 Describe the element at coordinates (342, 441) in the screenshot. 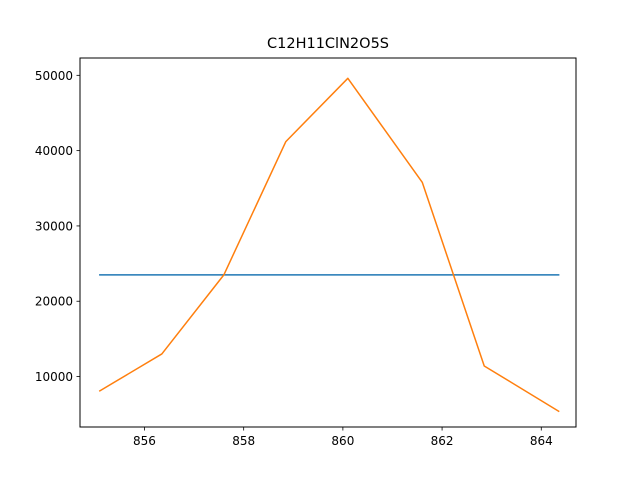

I see `x-tick-label: 860` at that location.